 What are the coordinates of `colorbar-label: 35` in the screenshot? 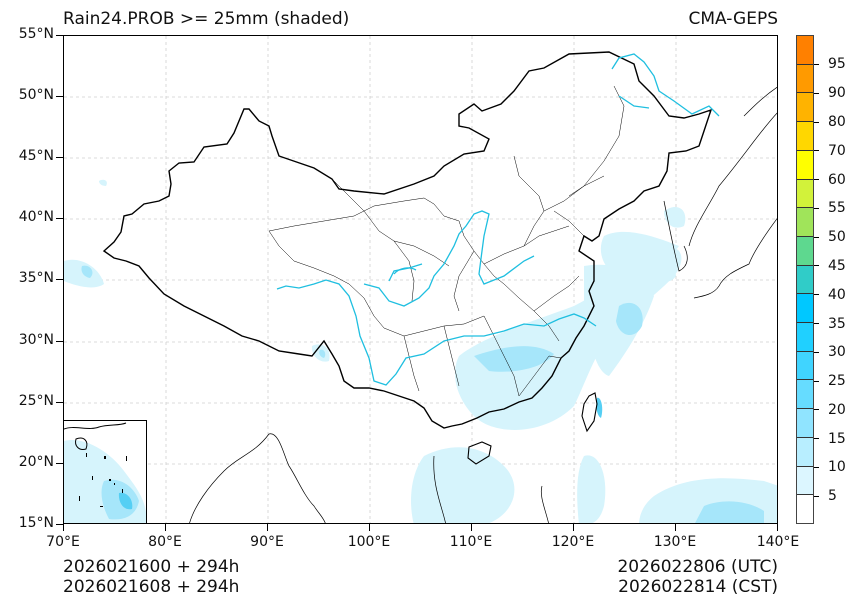 It's located at (837, 324).